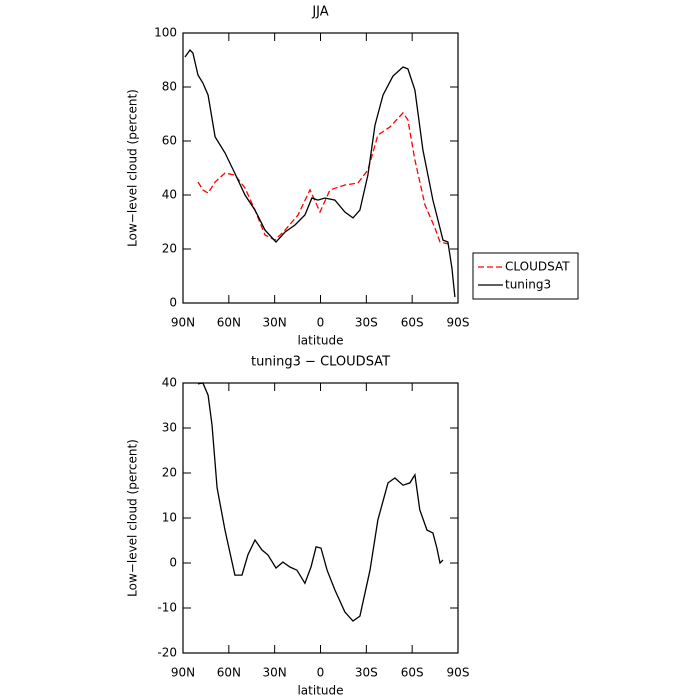 This screenshot has width=700, height=700. What do you see at coordinates (169, 428) in the screenshot?
I see `y-tick-label: 30` at bounding box center [169, 428].